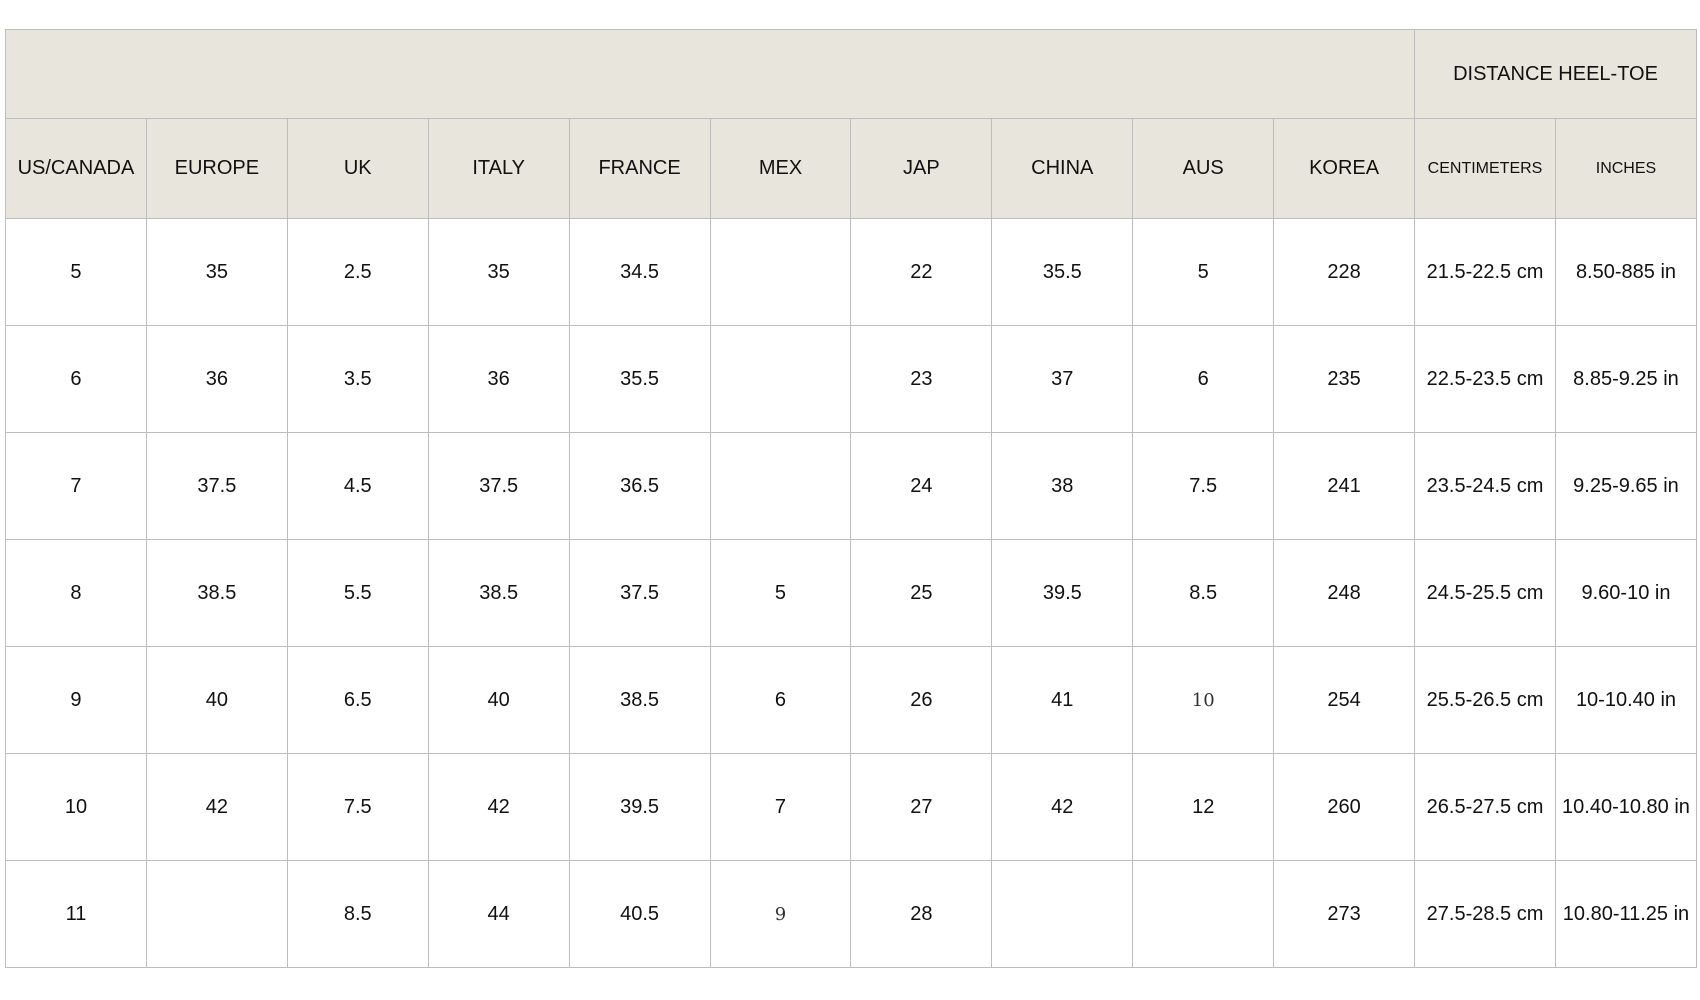 This screenshot has height=1000, width=1700. I want to click on table-cell: 38, so click(1062, 486).